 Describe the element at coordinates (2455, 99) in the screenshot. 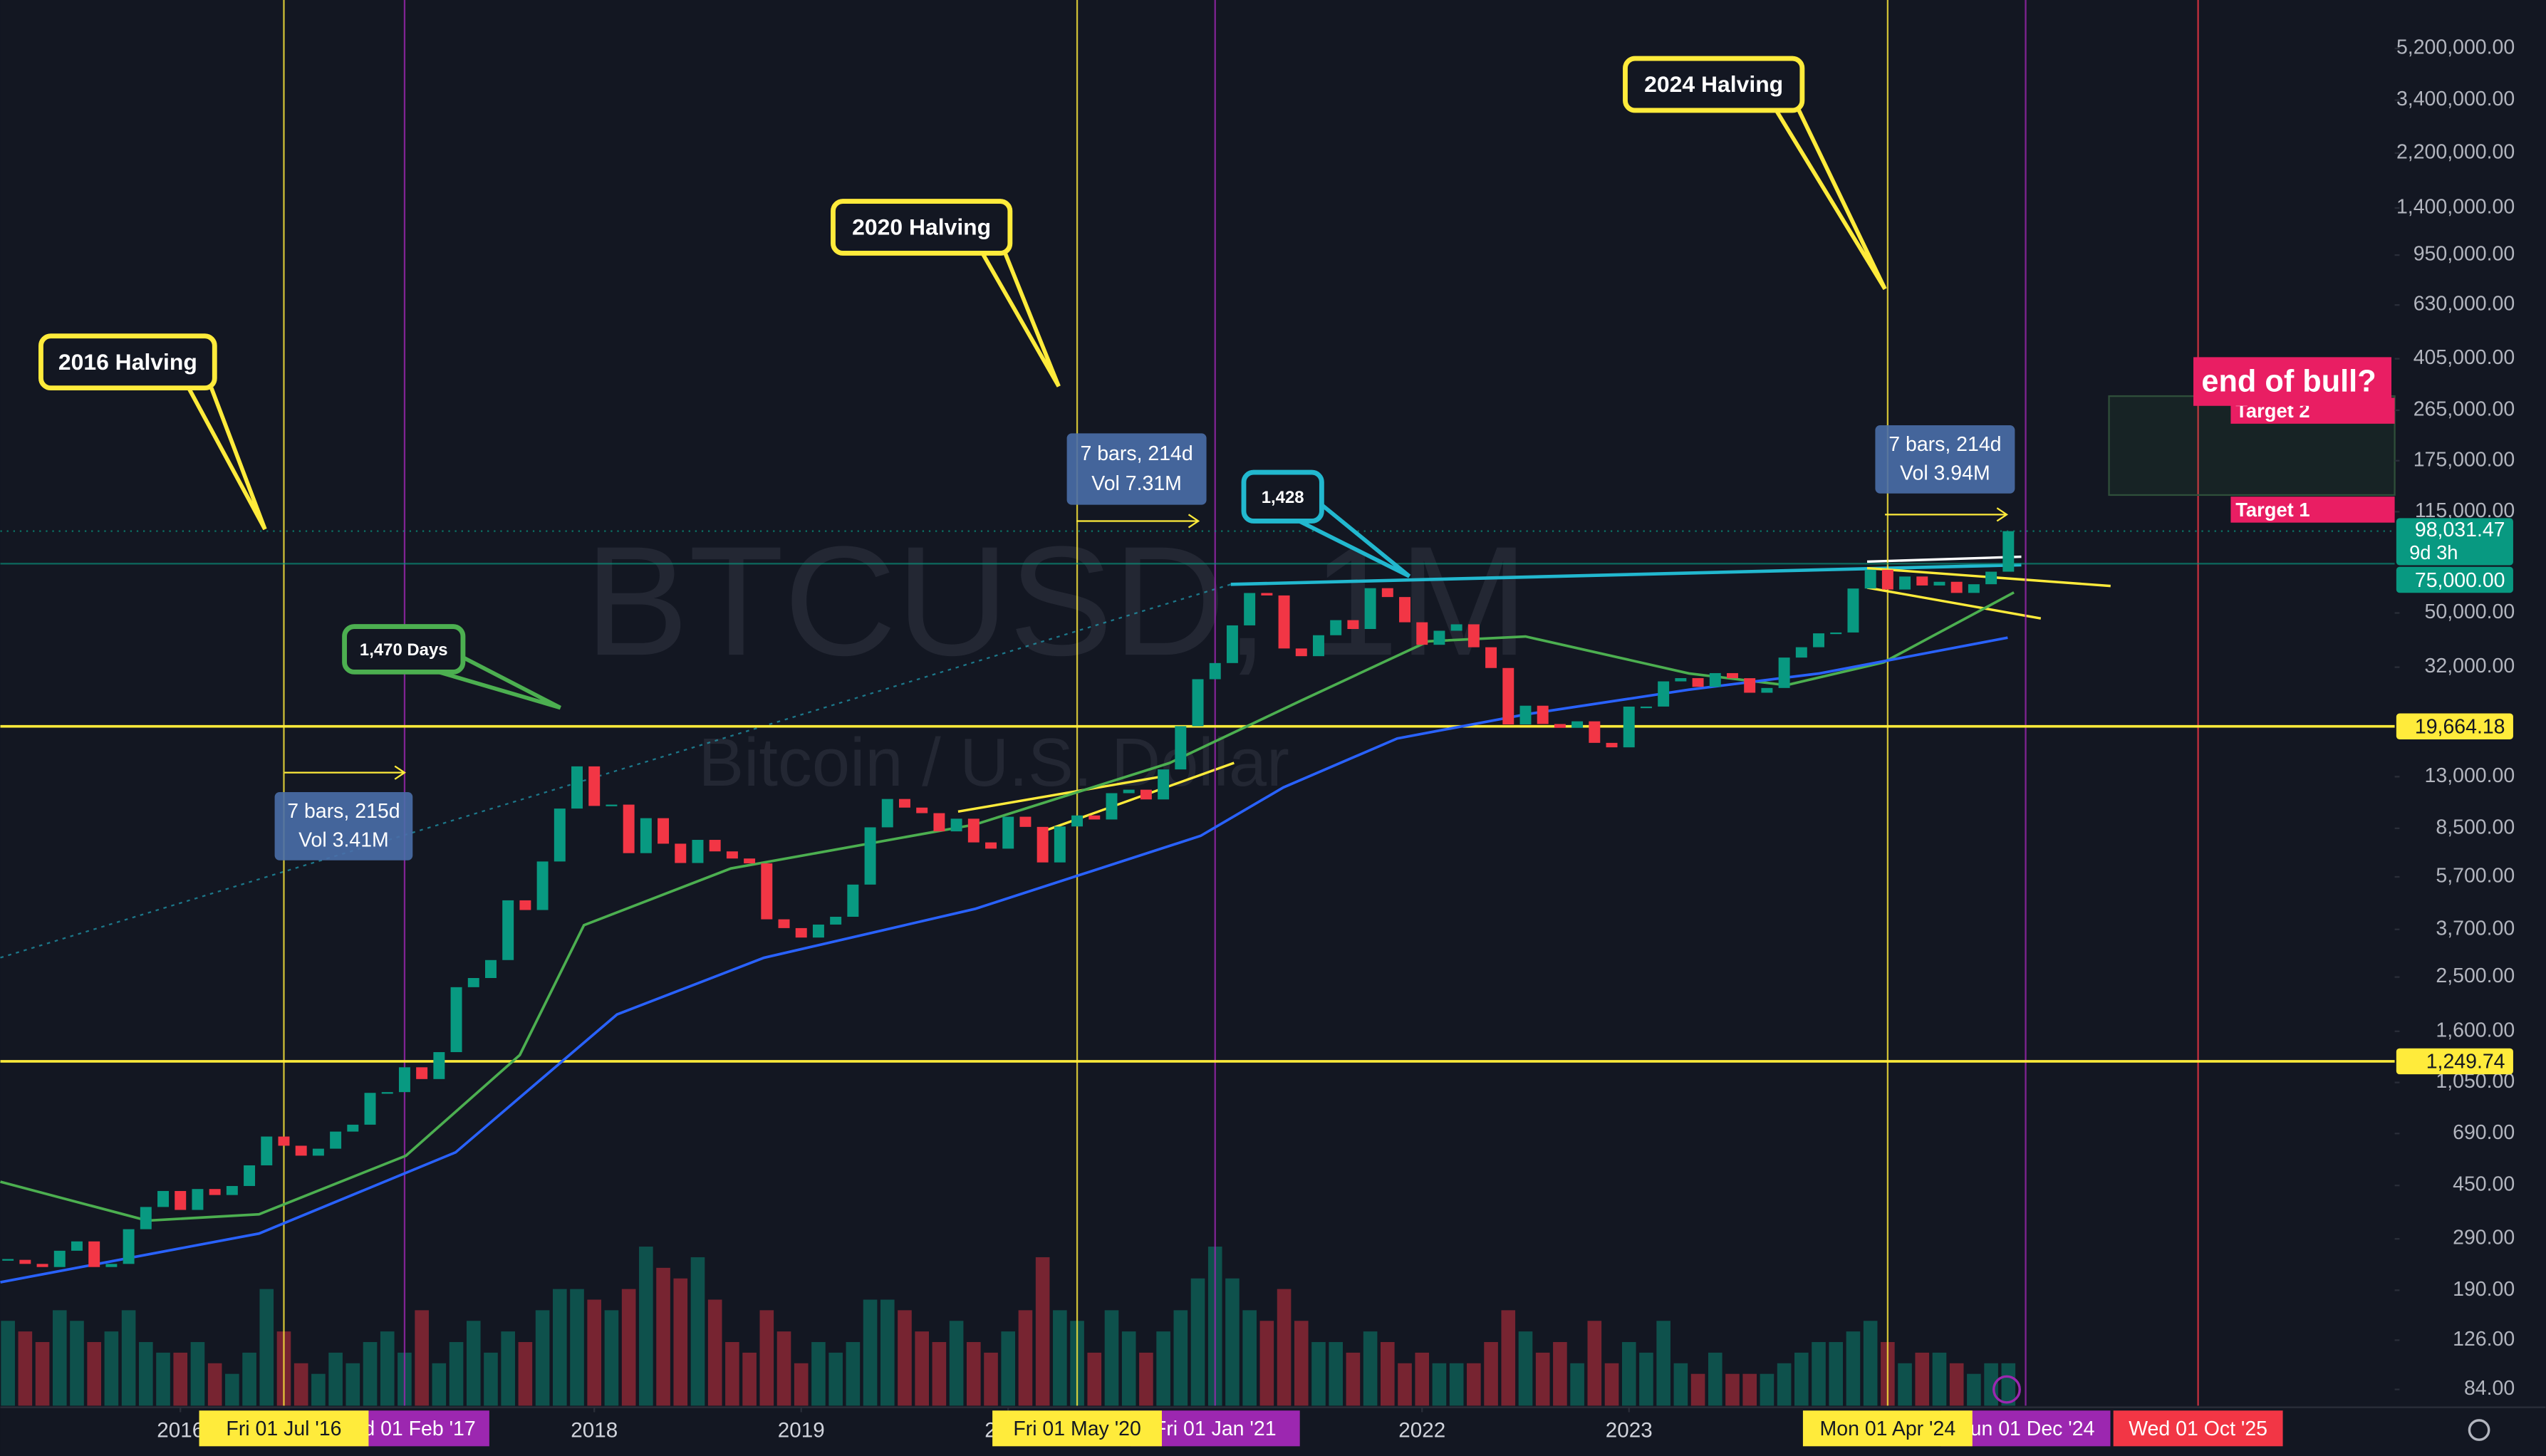

I see `y-tick-label: 3,400,000.00` at that location.